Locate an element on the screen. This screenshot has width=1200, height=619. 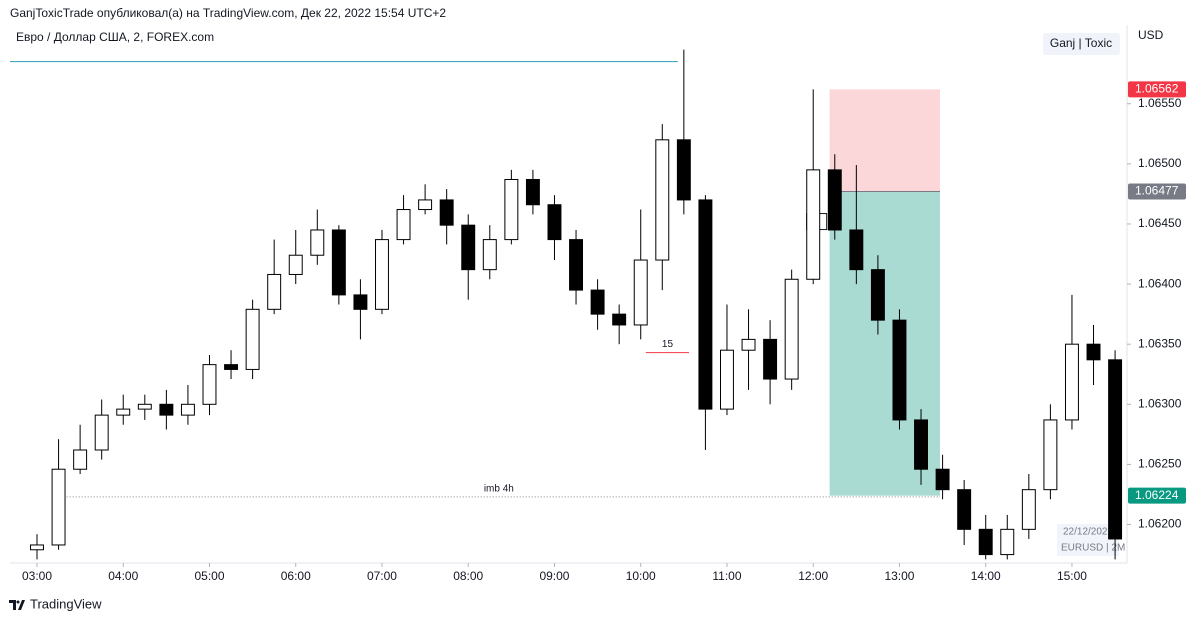
price-tag-label: 1.06224 is located at coordinates (1157, 495).